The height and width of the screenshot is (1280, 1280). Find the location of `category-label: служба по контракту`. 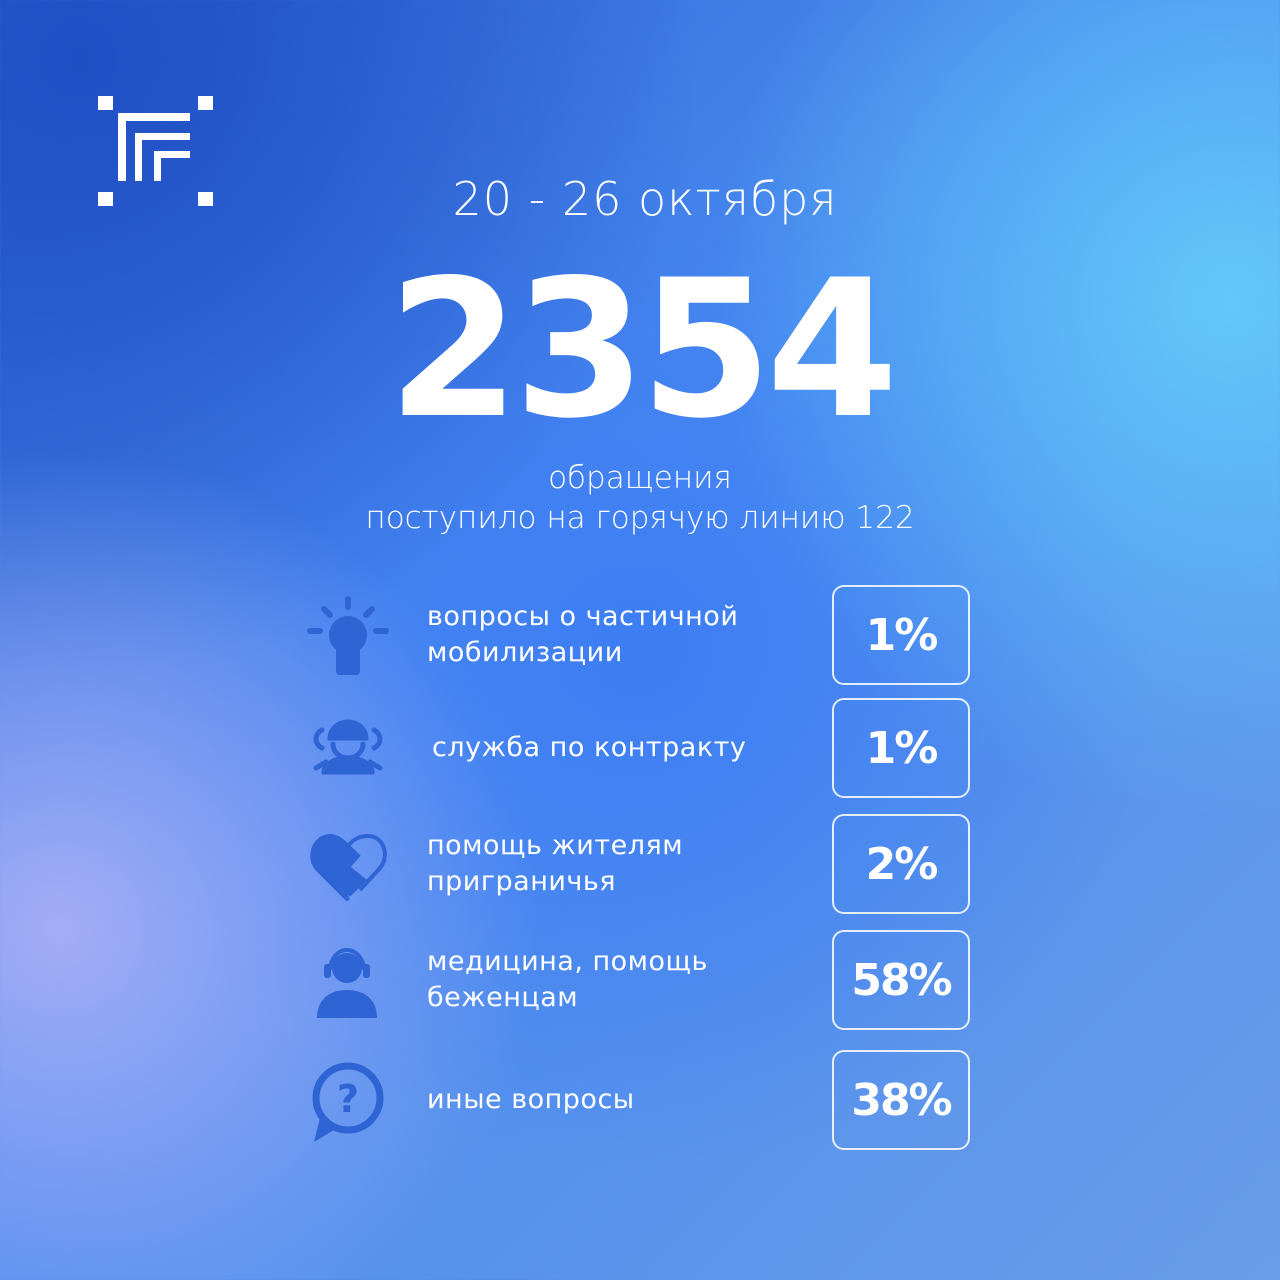

category-label: служба по контракту is located at coordinates (589, 747).